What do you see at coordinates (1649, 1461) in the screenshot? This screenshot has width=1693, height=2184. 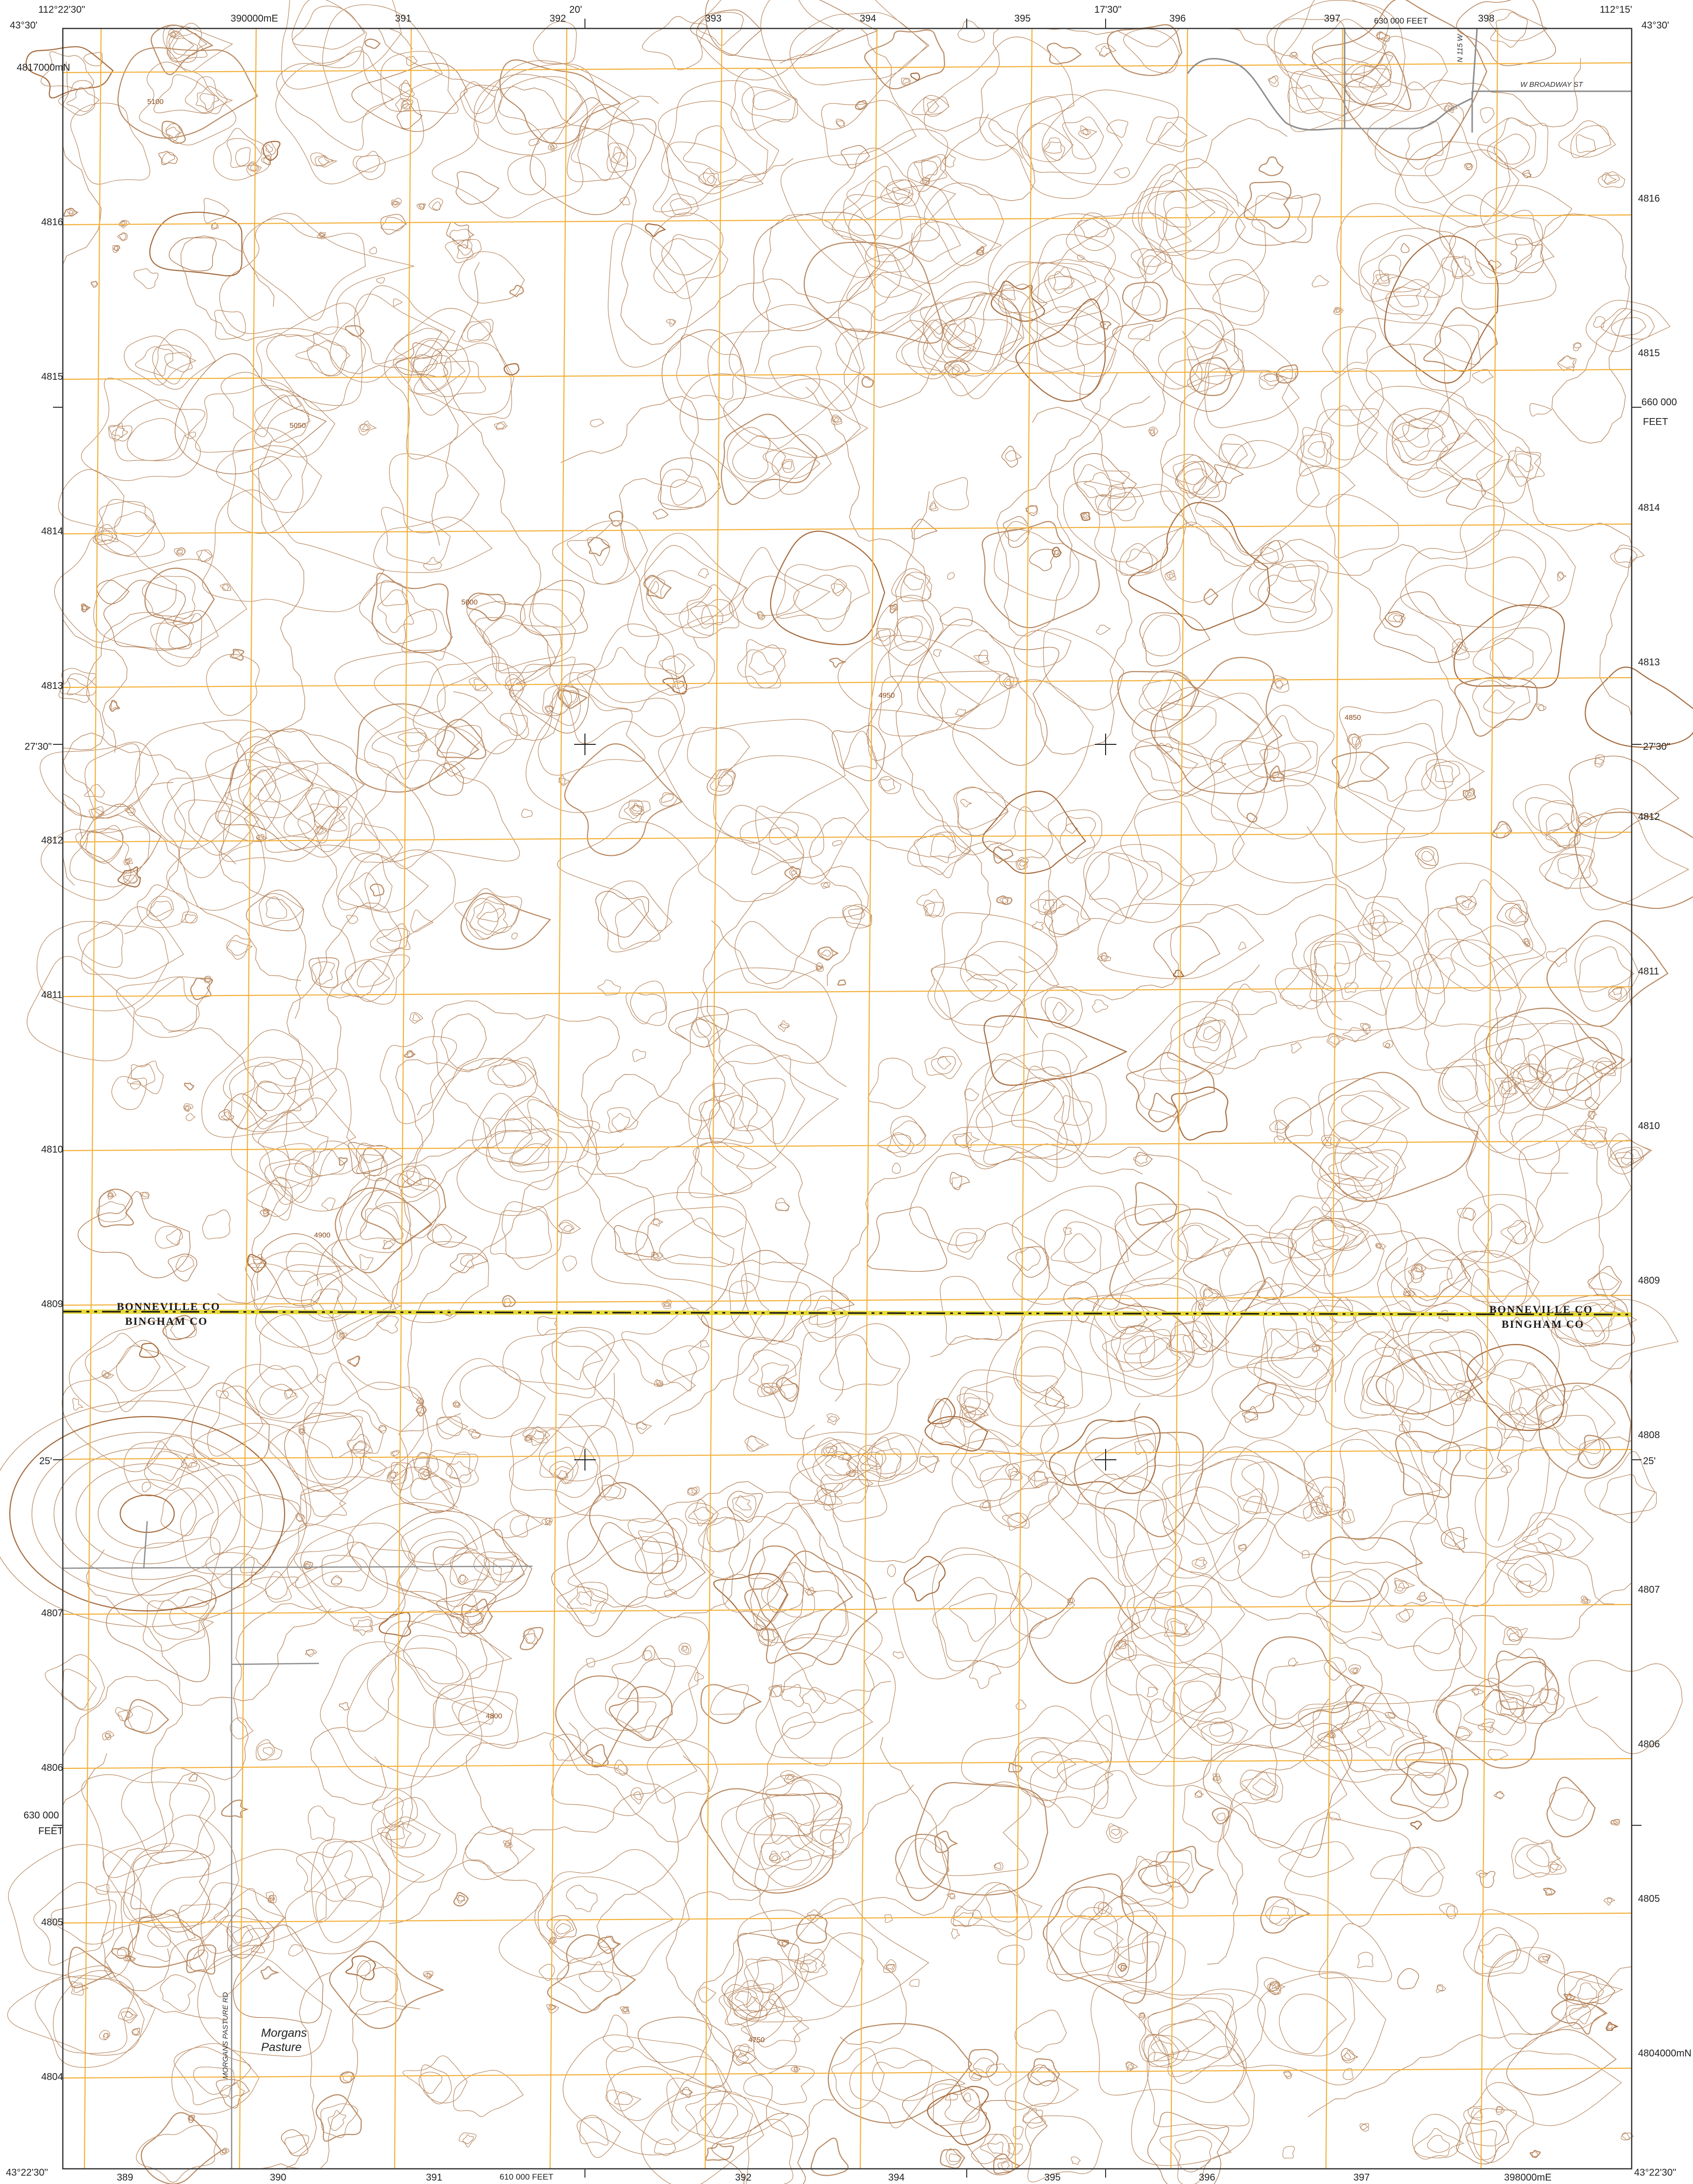 I see `tick-label-right-25: 25'` at bounding box center [1649, 1461].